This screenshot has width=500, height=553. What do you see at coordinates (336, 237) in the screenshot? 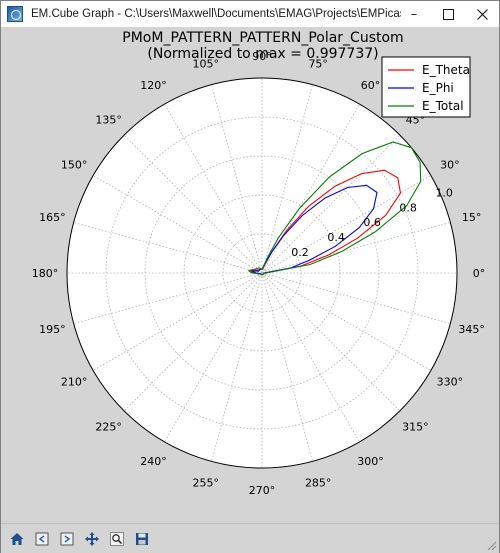
I see `radial-tick-label: 0.4` at bounding box center [336, 237].